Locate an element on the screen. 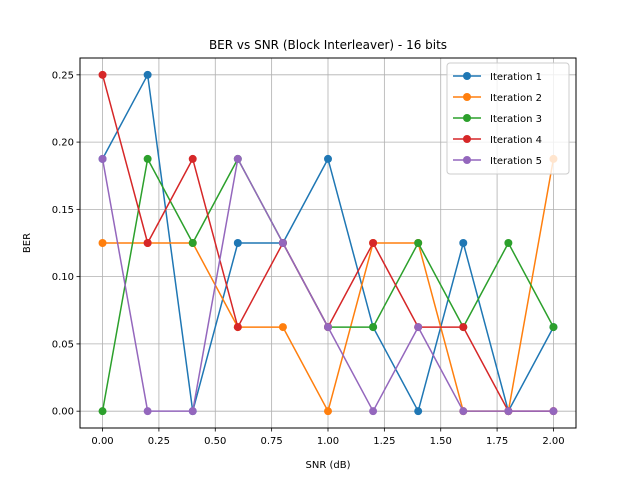  x-tick-label: 1.50 is located at coordinates (441, 441).